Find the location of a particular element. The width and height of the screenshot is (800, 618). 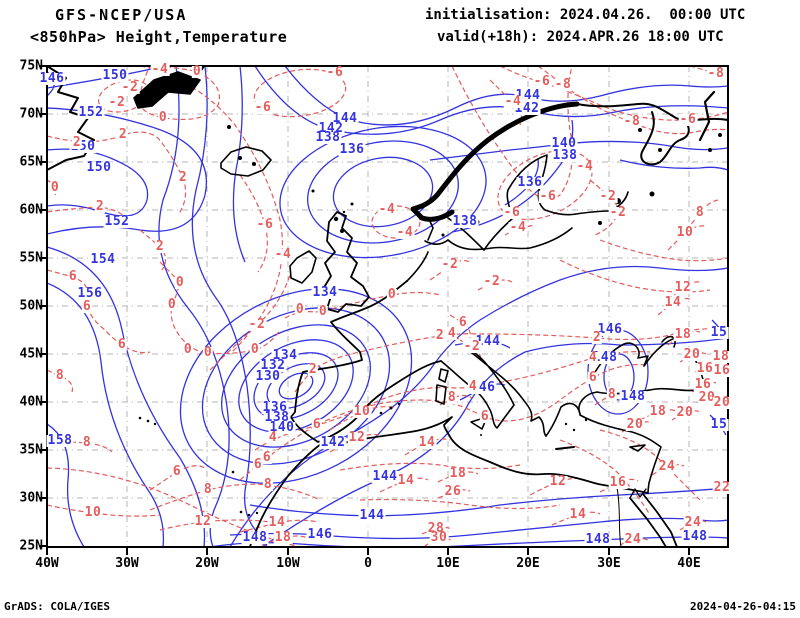

generation-timestamp: 2024-04-26-04:15 is located at coordinates (743, 606).